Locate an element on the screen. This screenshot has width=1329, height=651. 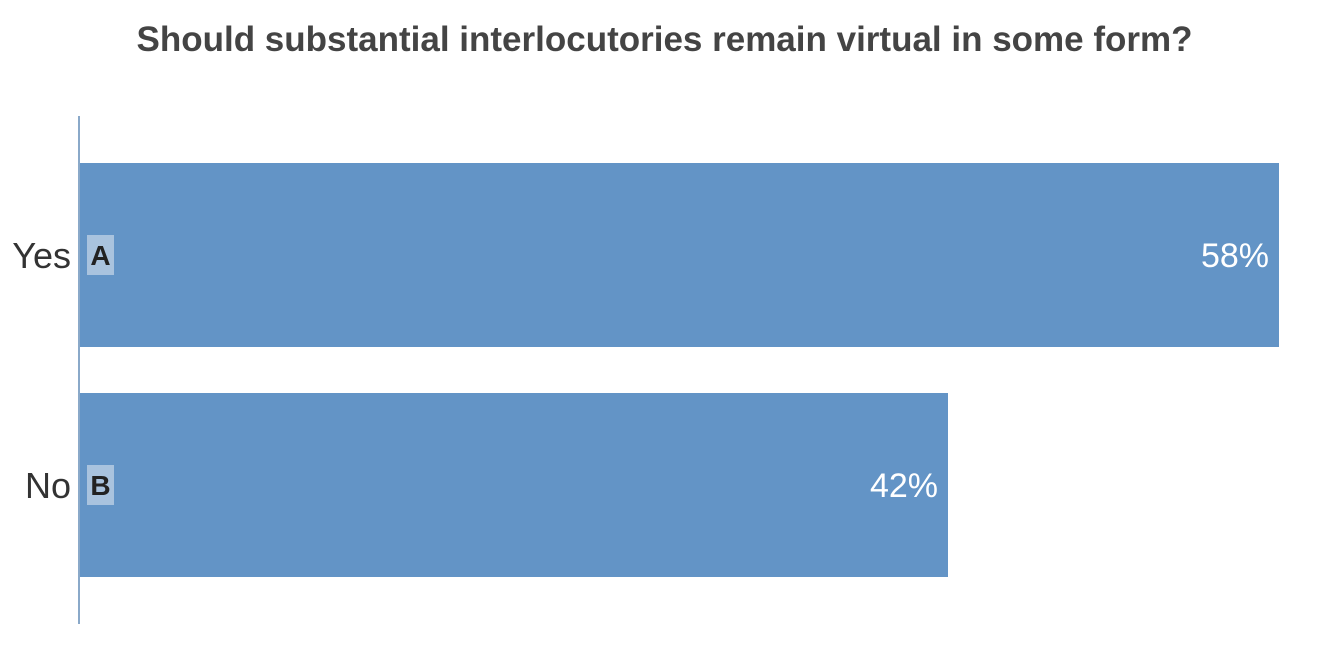
option-badge-no is located at coordinates (100, 485).